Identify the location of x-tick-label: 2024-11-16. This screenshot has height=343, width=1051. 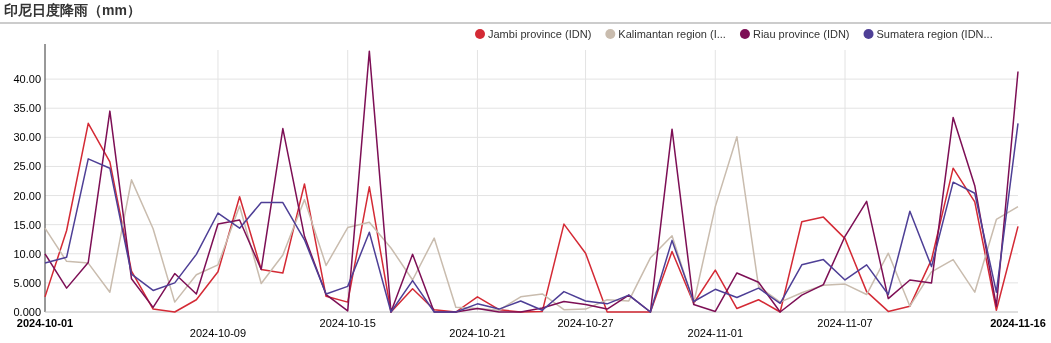
(1018, 323).